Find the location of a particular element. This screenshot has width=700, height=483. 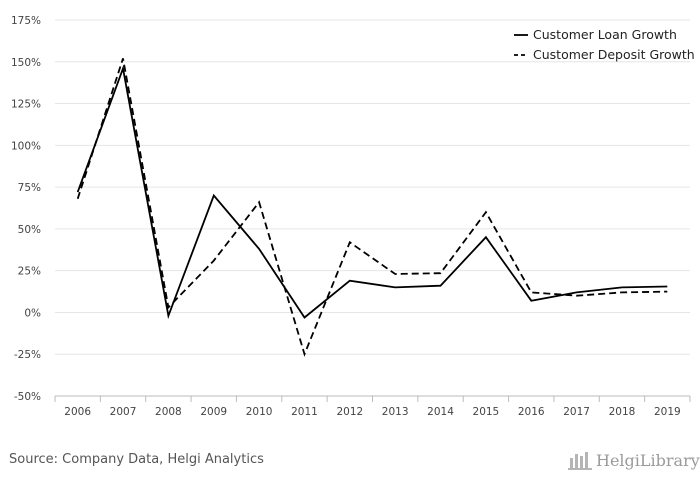

y-tick-label: -25% is located at coordinates (27, 355).